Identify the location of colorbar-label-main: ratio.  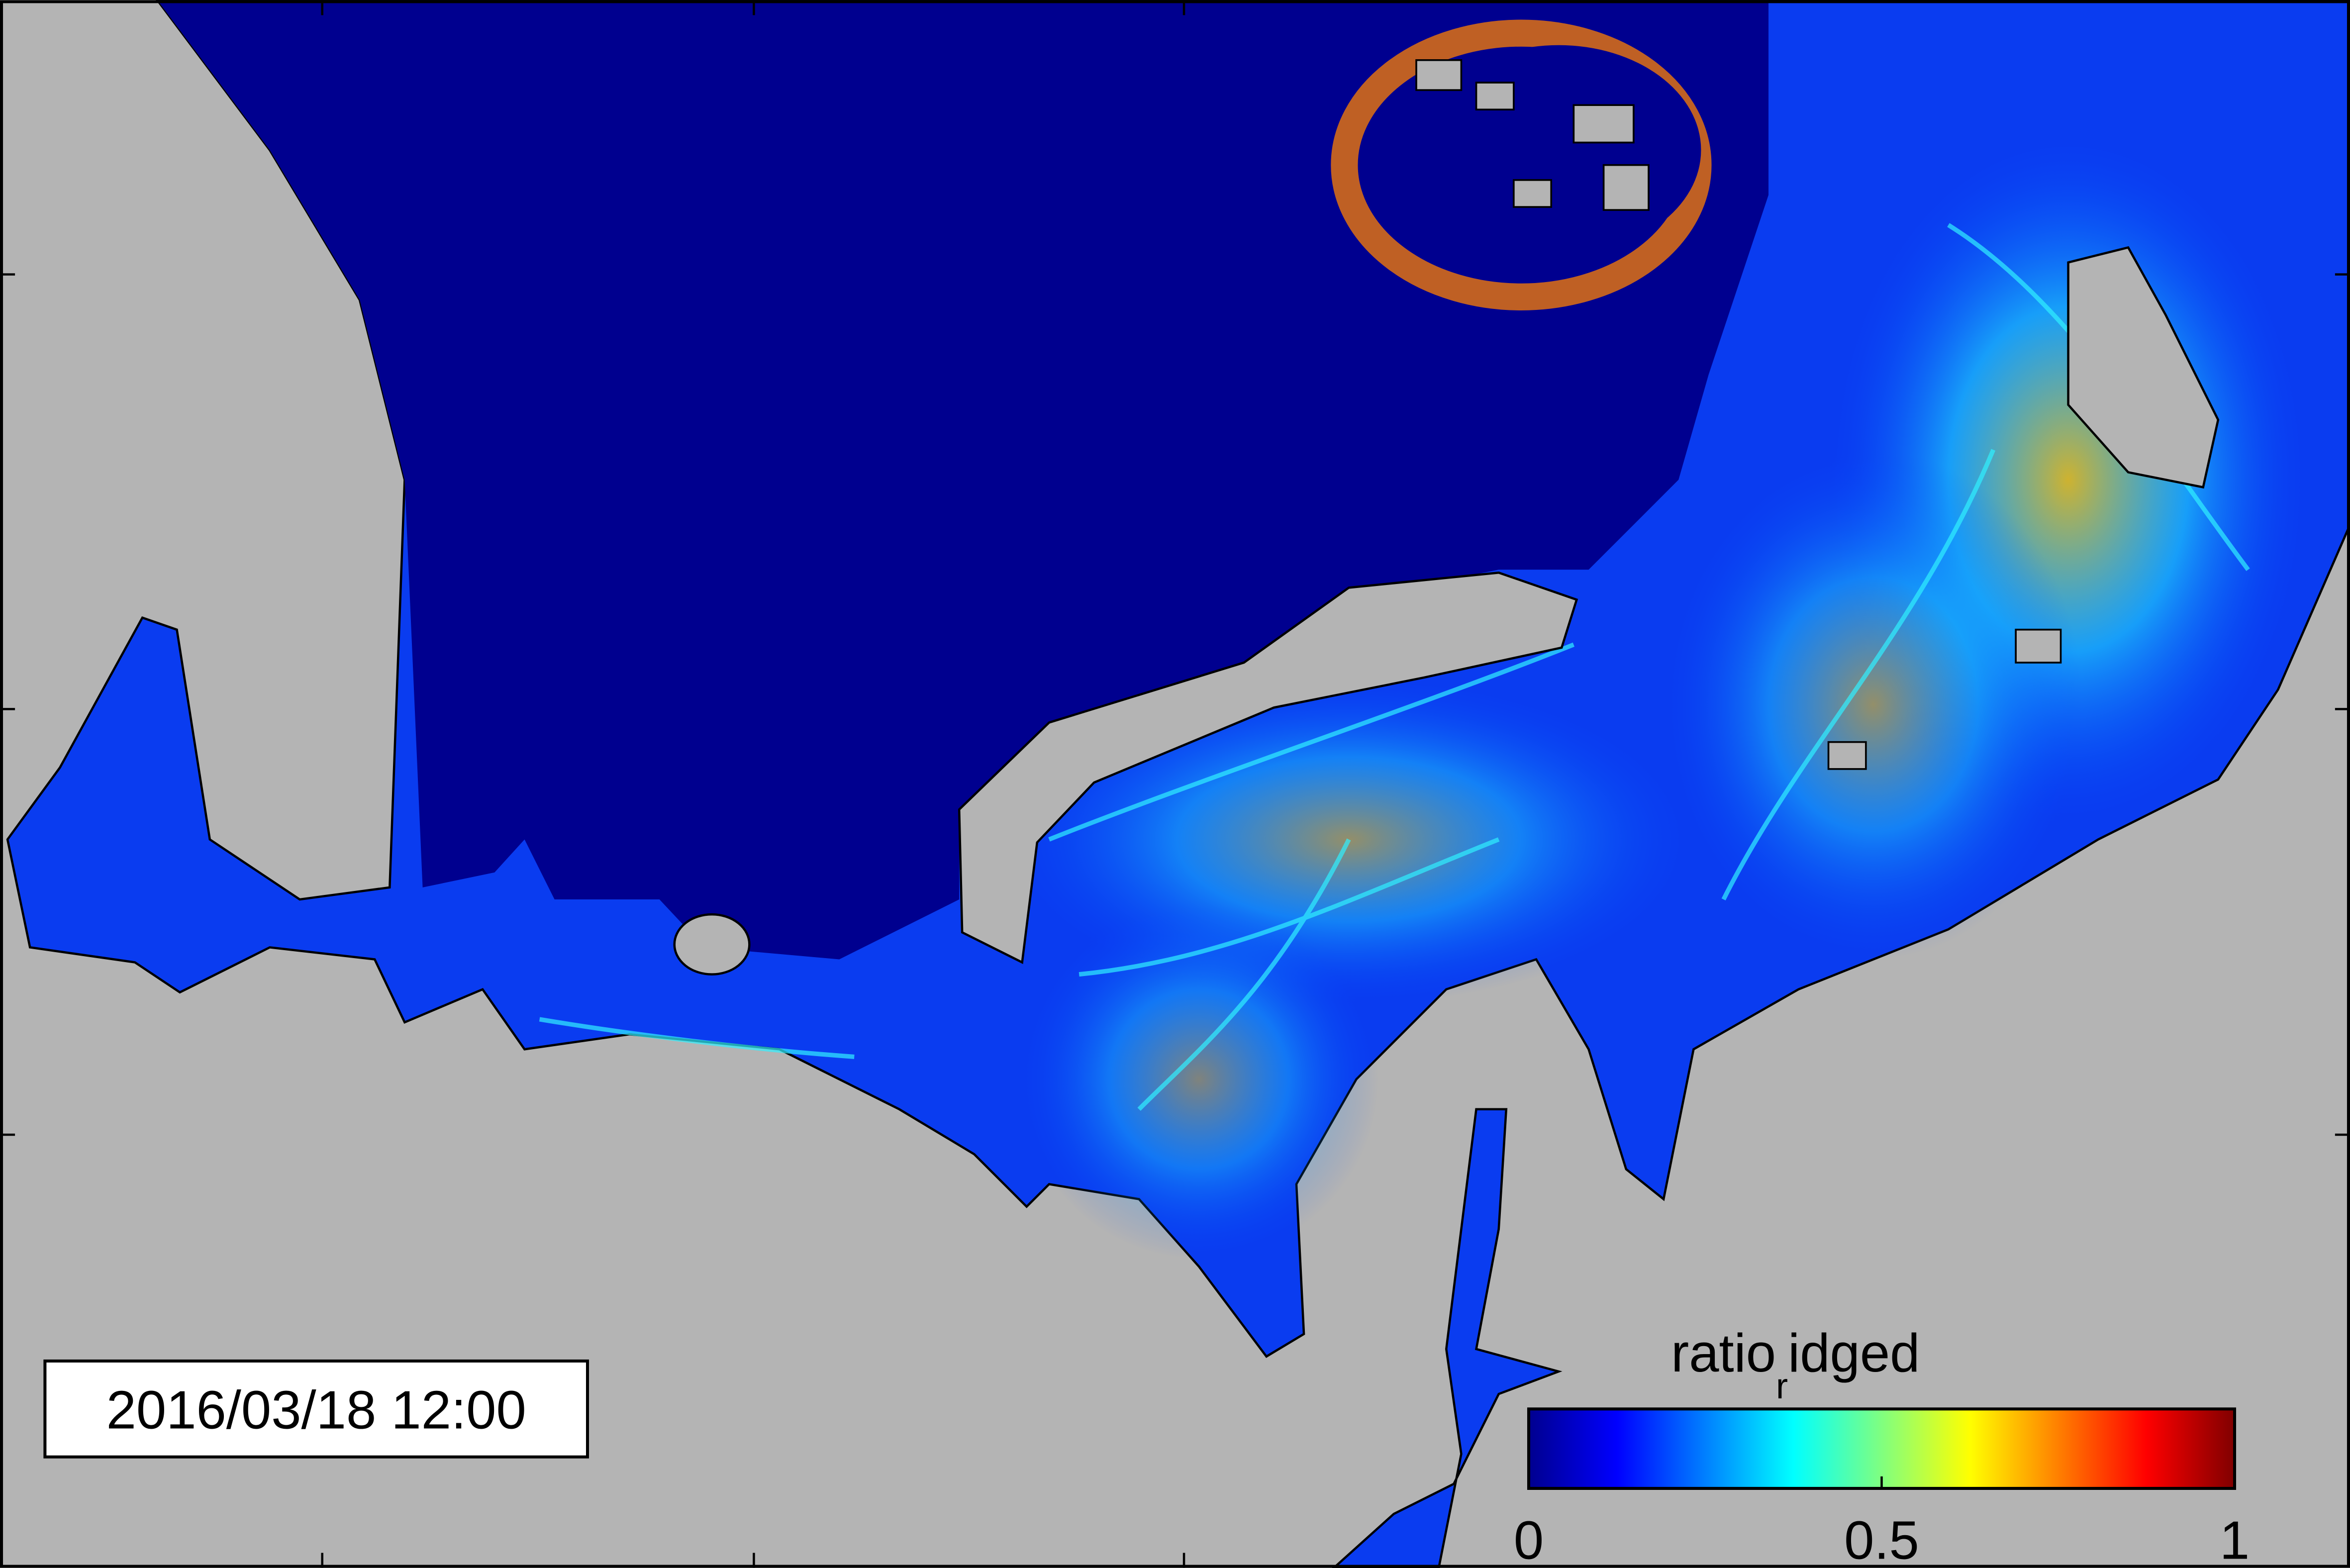
(1723, 1353).